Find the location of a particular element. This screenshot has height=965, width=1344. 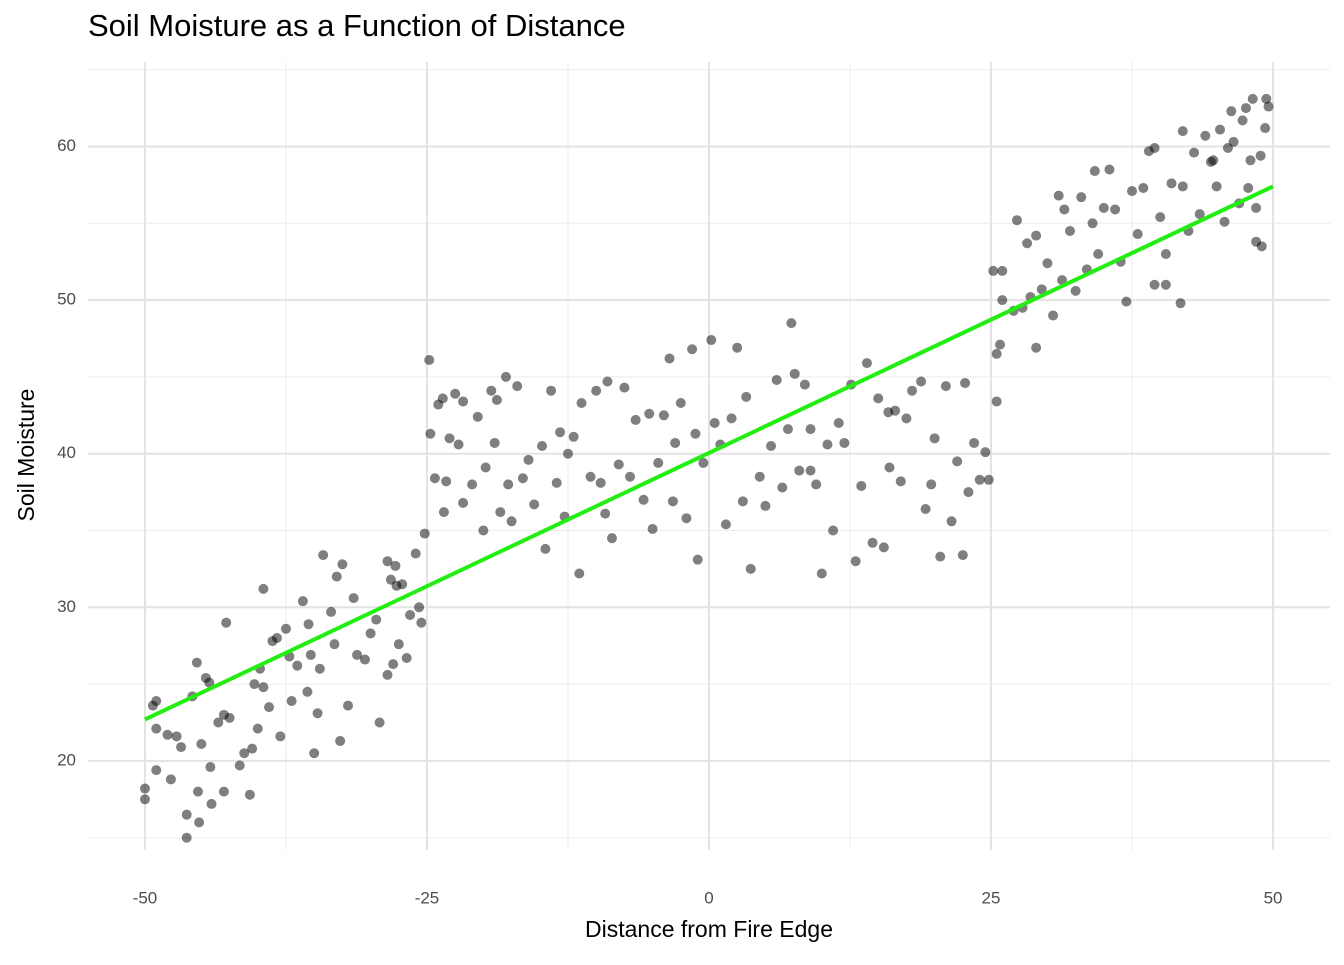

y-tick-label: 60 is located at coordinates (66, 145).